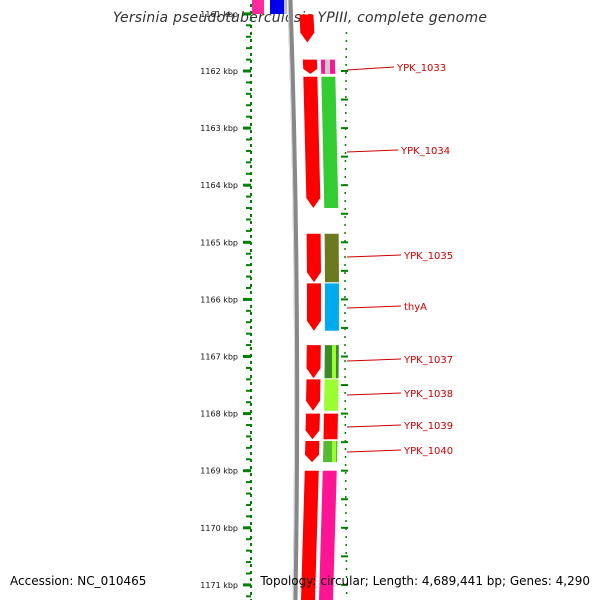  What do you see at coordinates (334, 362) in the screenshot?
I see `gene-feature-shade` at bounding box center [334, 362].